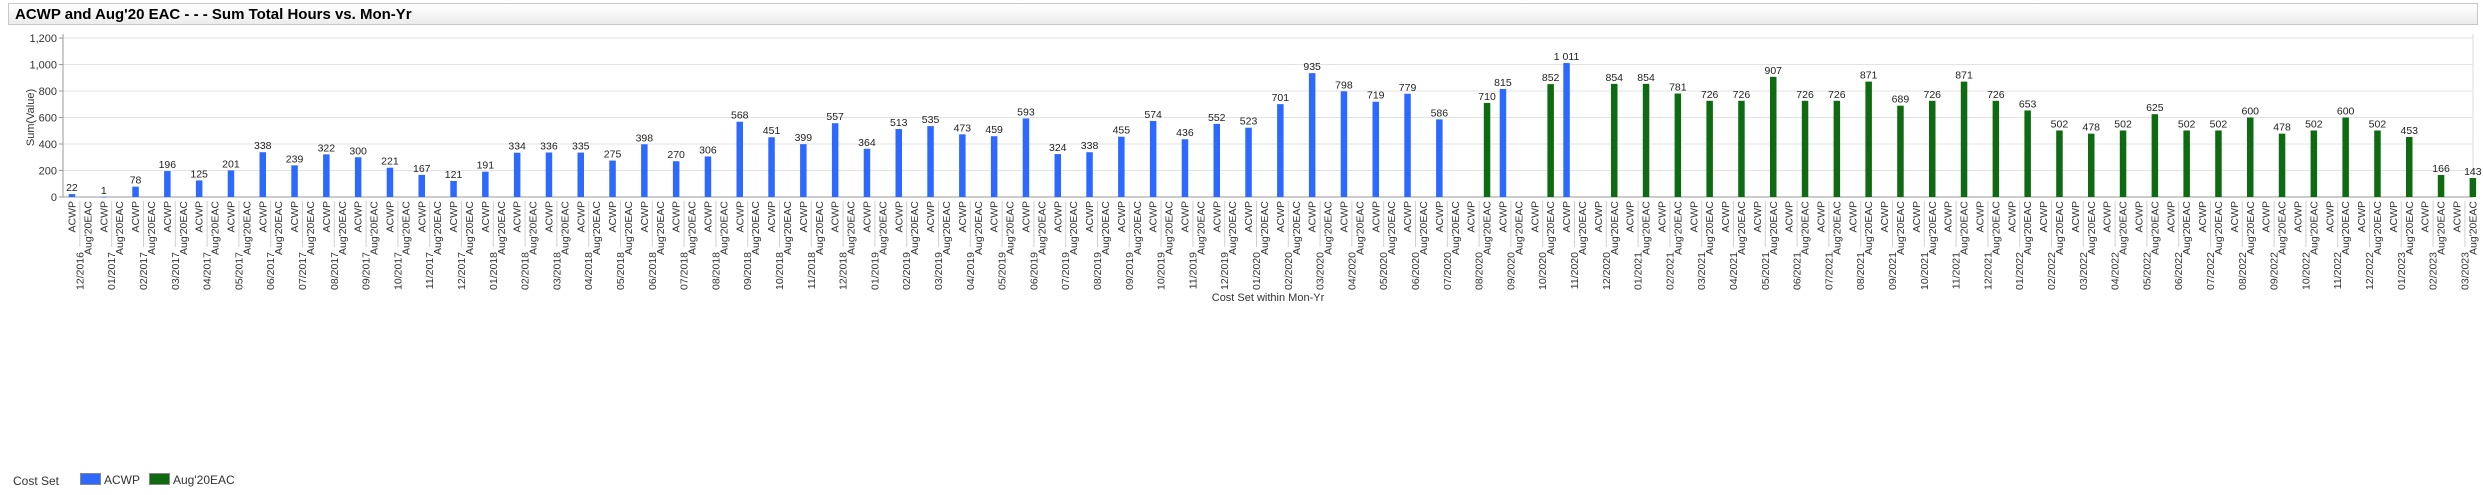 The image size is (2483, 495). What do you see at coordinates (430, 270) in the screenshot?
I see `category-label: 11/2017` at bounding box center [430, 270].